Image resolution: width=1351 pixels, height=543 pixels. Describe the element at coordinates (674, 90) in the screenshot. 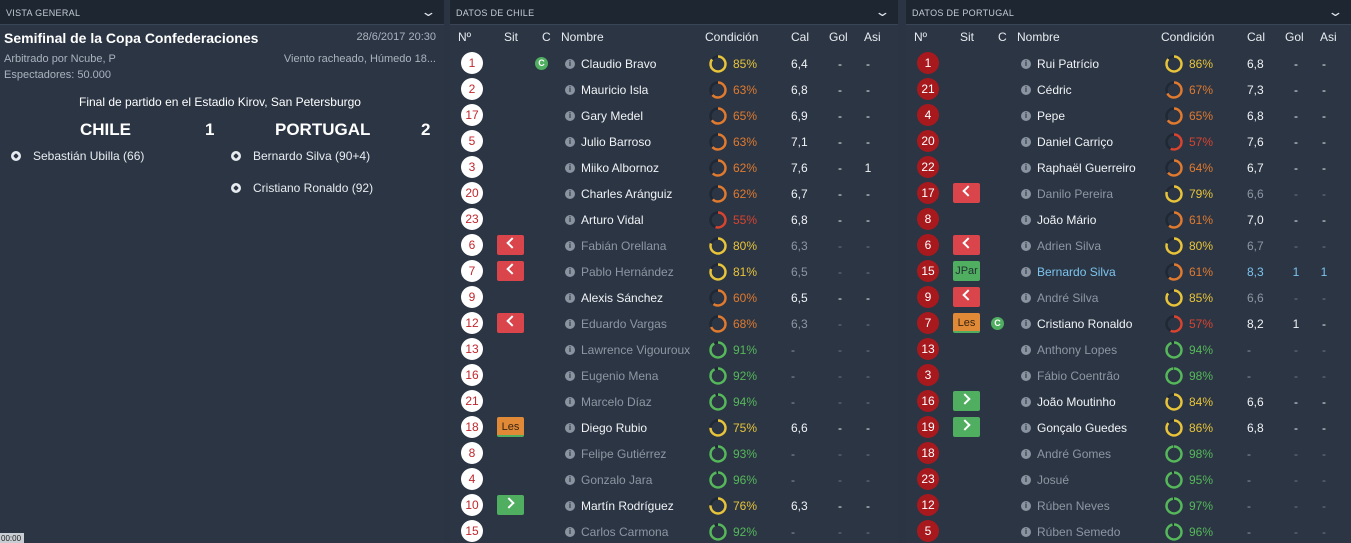

I see `table-row: 2 i Mauricio Isla 63% 6,8 - -` at that location.